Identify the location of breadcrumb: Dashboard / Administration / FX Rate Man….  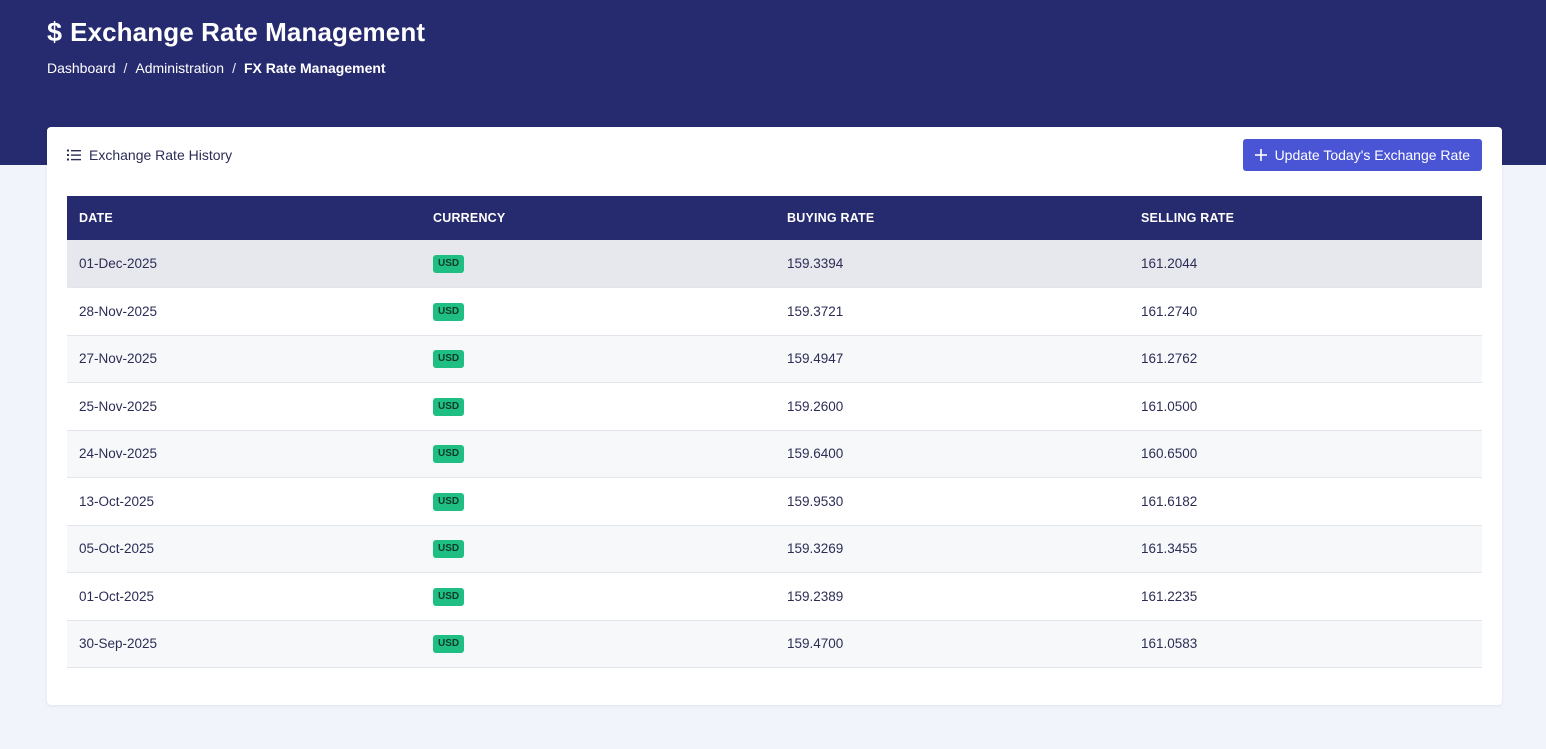
(216, 68).